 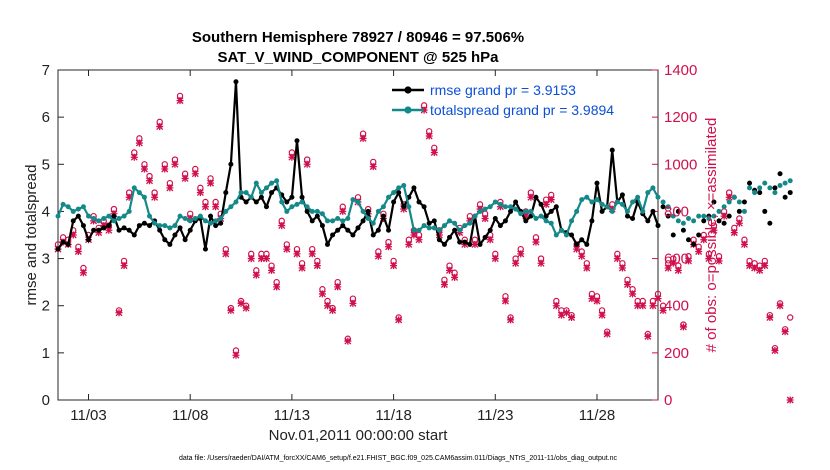 I want to click on y-axis-label-right: # of obs: o=possible; ×=assimilated, so click(x=711, y=235).